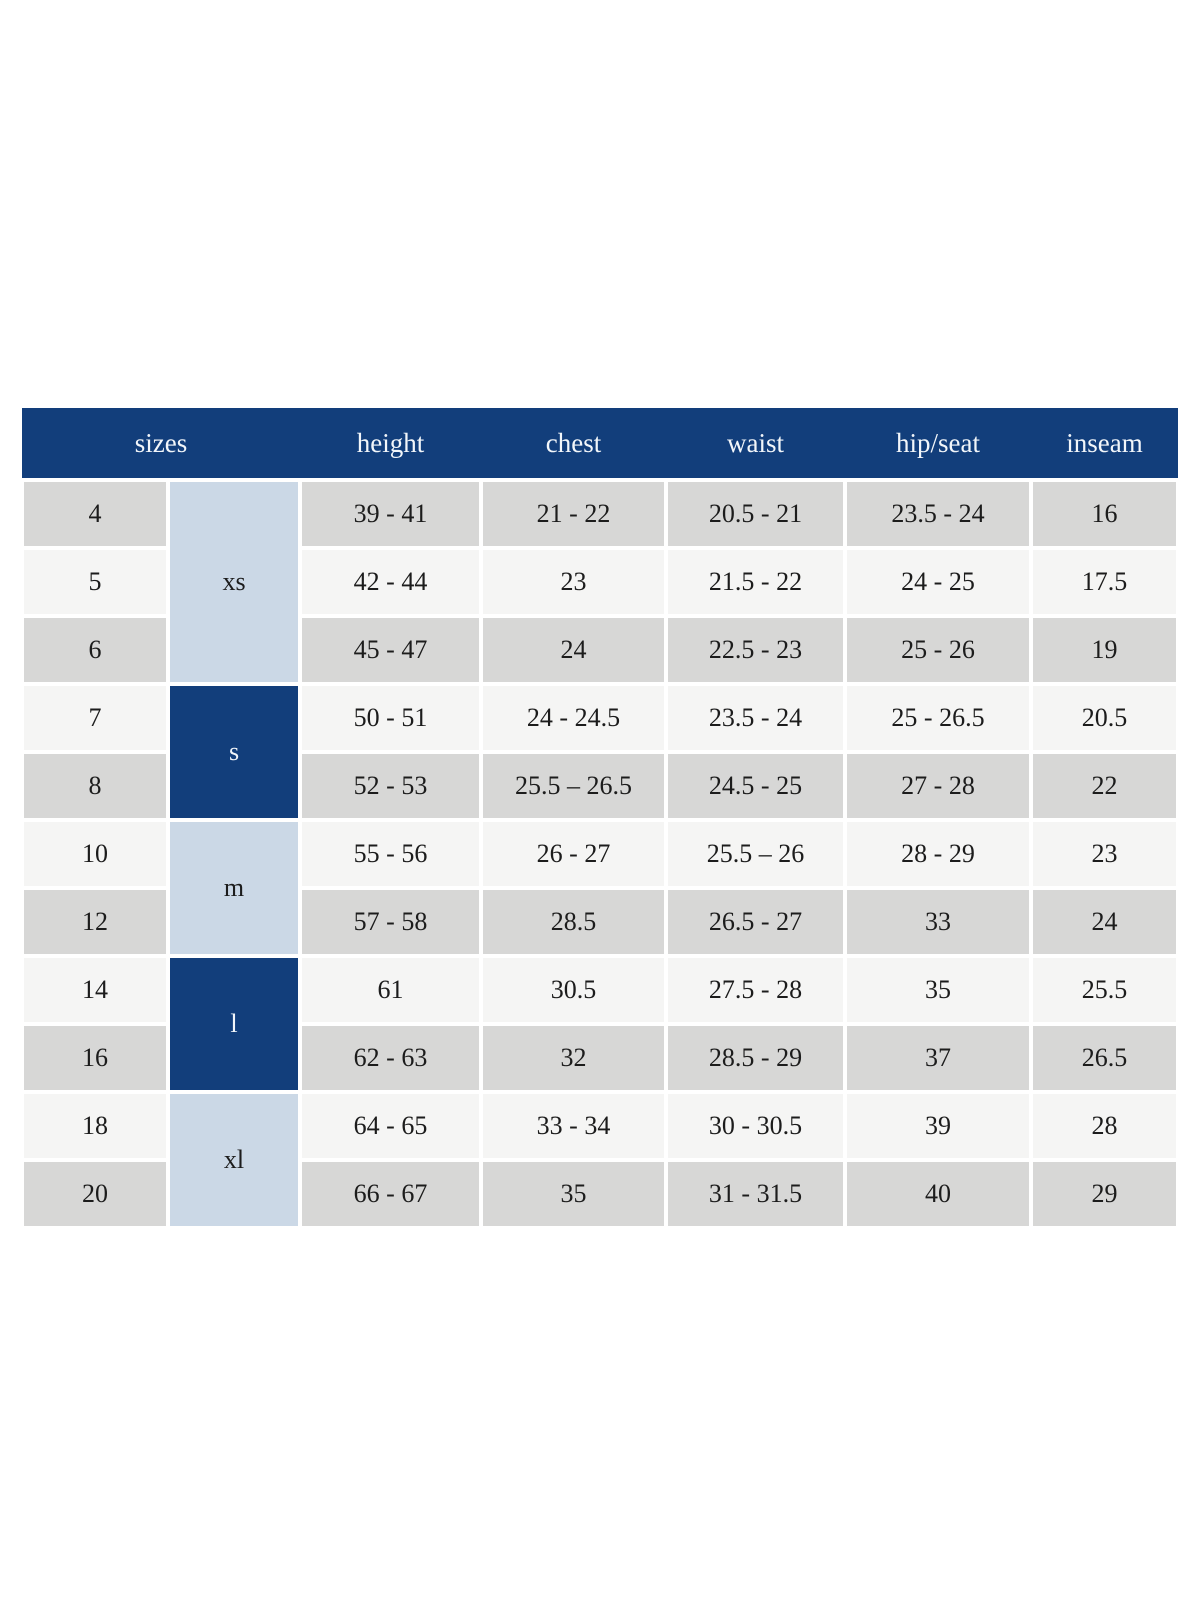  I want to click on size-cell: 16, so click(95, 1058).